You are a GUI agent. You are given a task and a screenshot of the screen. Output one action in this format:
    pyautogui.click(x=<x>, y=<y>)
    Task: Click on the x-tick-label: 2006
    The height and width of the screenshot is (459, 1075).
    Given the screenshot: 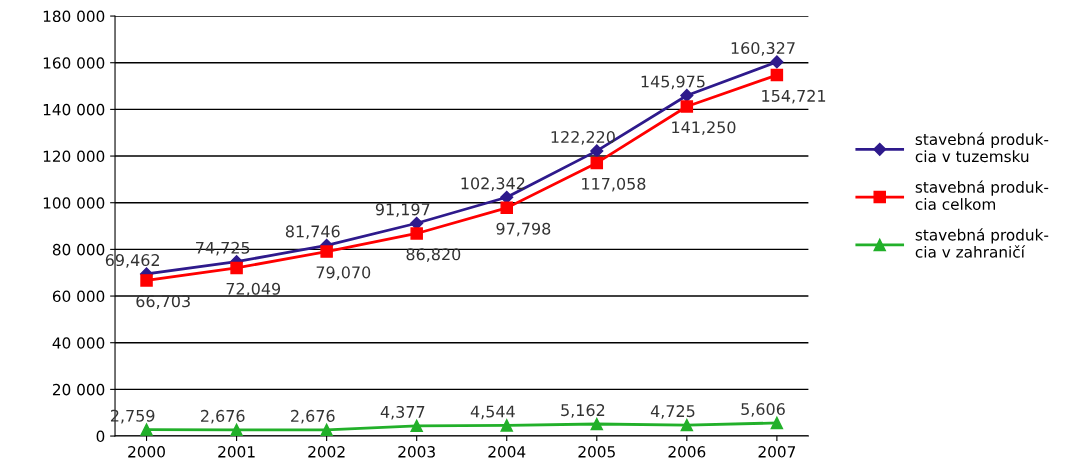 What is the action you would take?
    pyautogui.click(x=687, y=452)
    